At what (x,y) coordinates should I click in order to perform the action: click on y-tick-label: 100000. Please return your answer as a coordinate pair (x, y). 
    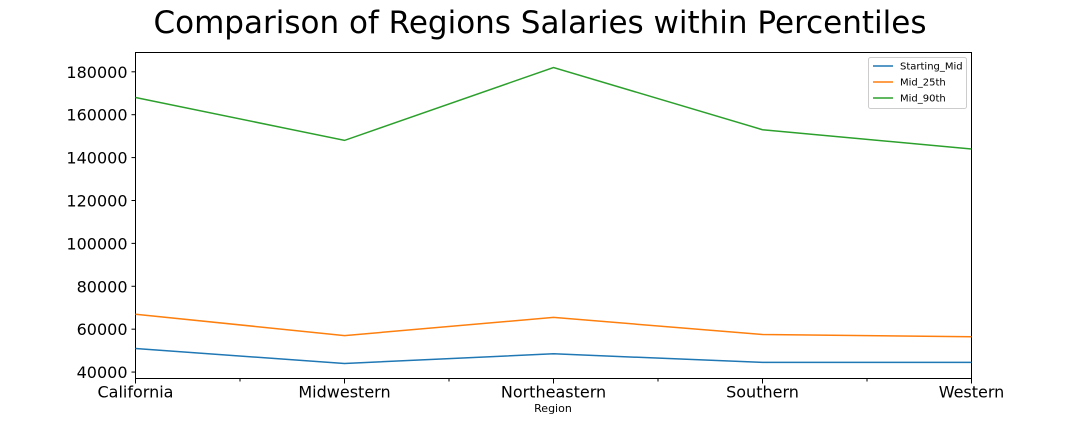
    Looking at the image, I should click on (96, 243).